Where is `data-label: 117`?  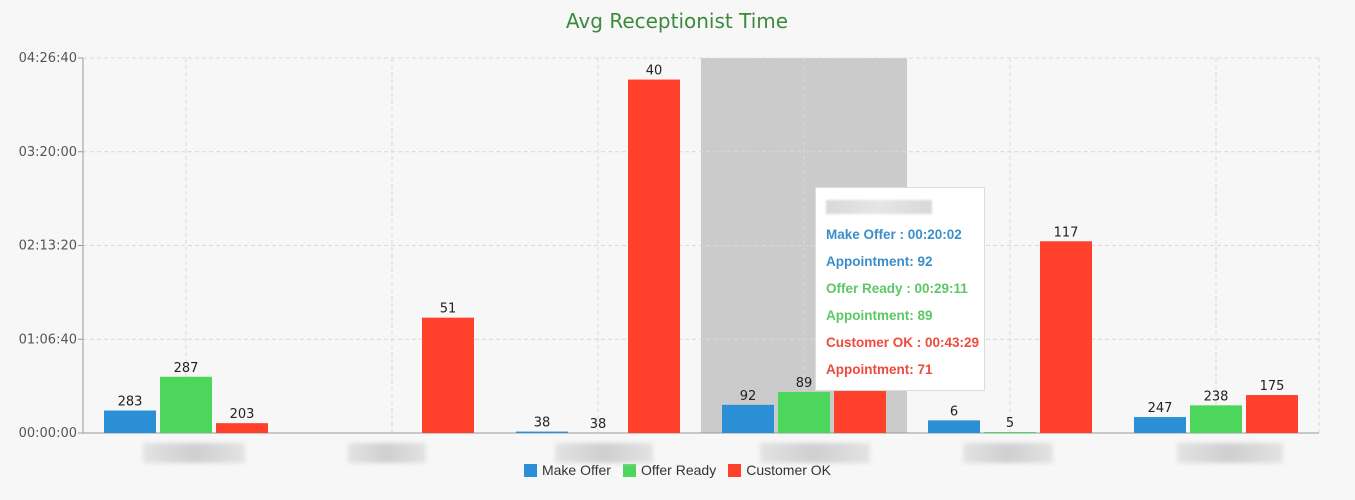
data-label: 117 is located at coordinates (1066, 232).